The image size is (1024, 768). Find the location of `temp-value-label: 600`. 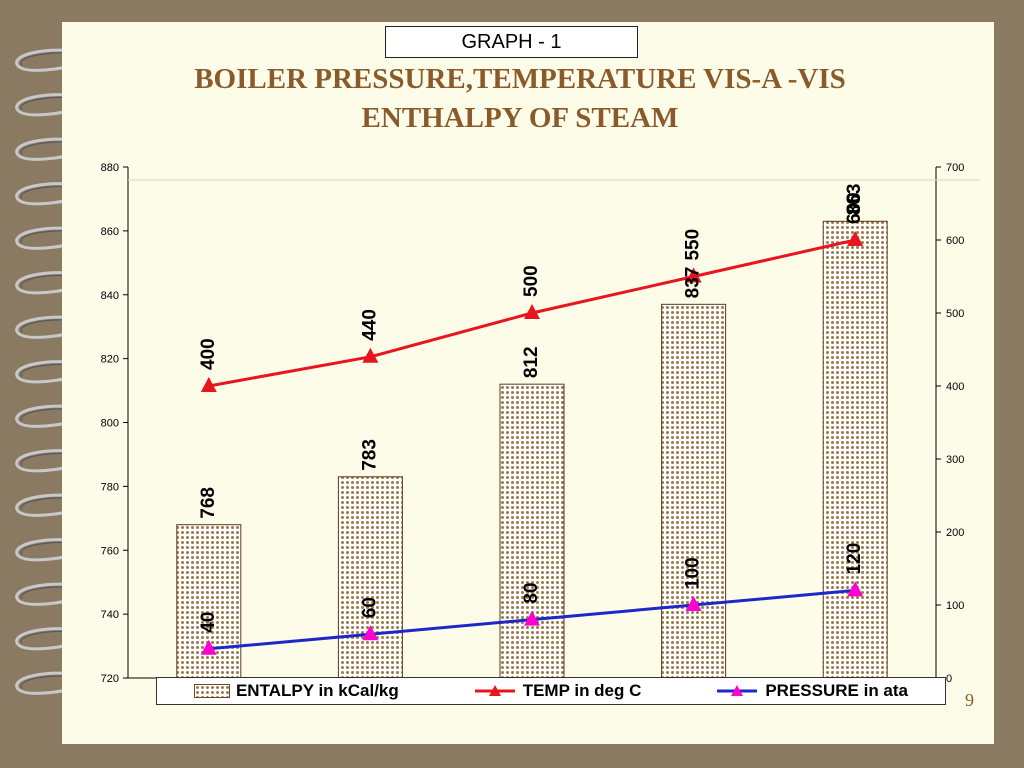

temp-value-label: 600 is located at coordinates (854, 208).